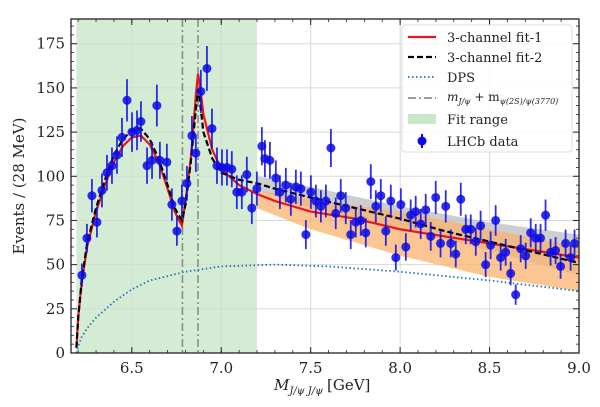 This screenshot has height=407, width=600. I want to click on x-tick-label: 9.0, so click(579, 368).